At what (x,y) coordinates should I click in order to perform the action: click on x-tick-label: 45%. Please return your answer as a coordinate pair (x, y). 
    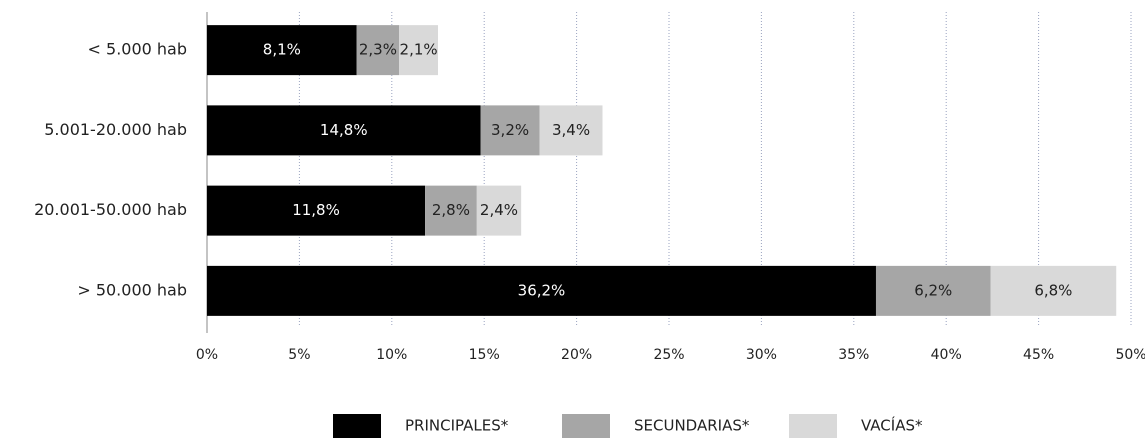
    Looking at the image, I should click on (1038, 355).